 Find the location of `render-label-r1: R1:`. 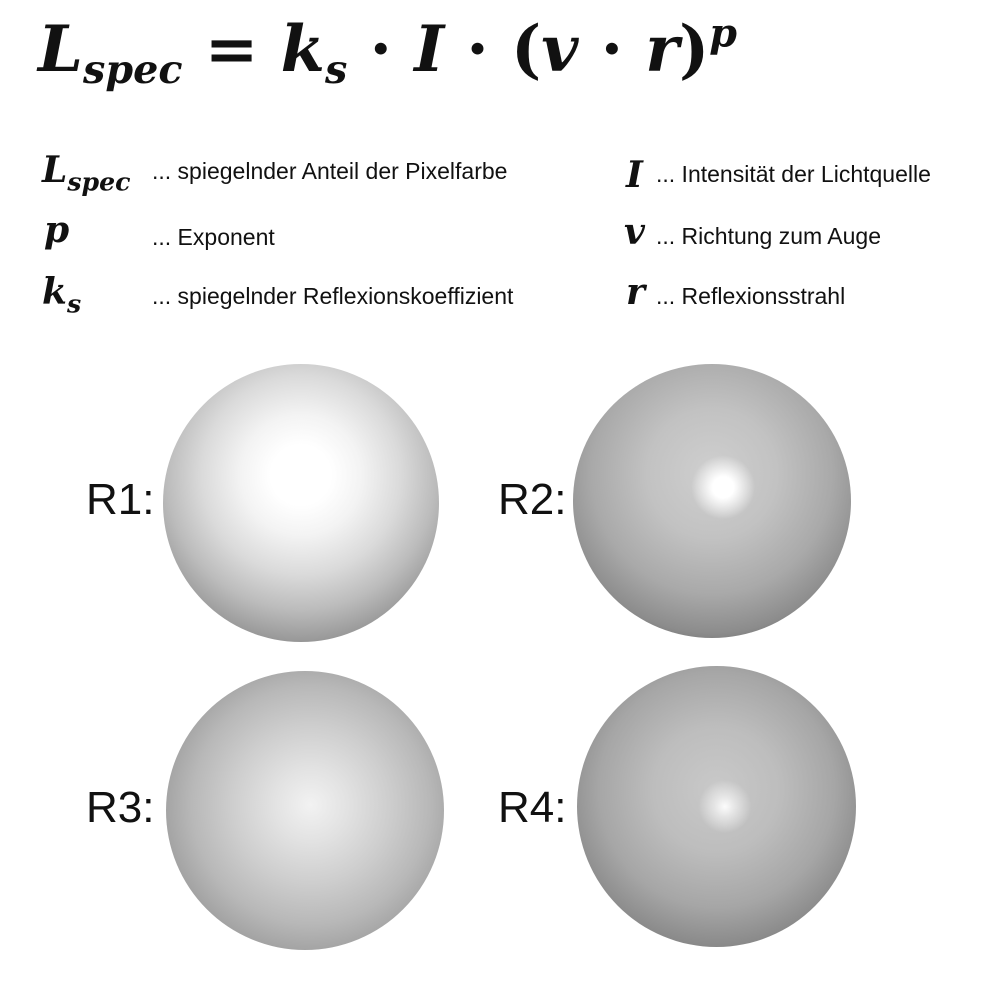

render-label-r1: R1: is located at coordinates (120, 499).